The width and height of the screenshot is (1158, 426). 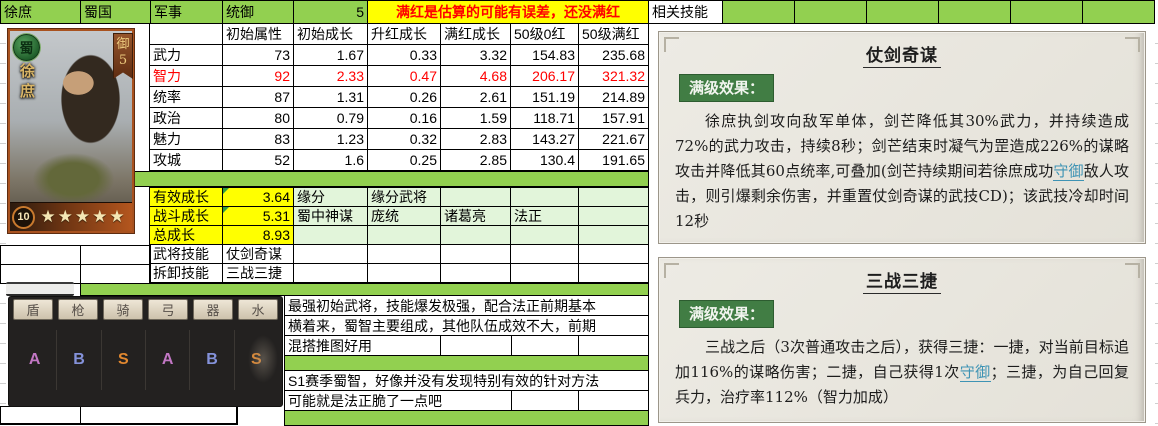 I want to click on stat-label: 政治, so click(x=186, y=118).